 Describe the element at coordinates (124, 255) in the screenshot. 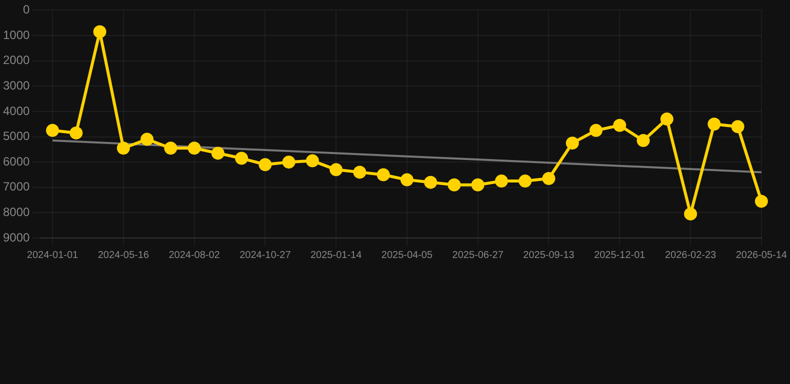

I see `x-tick-label: 2024-05-16` at that location.